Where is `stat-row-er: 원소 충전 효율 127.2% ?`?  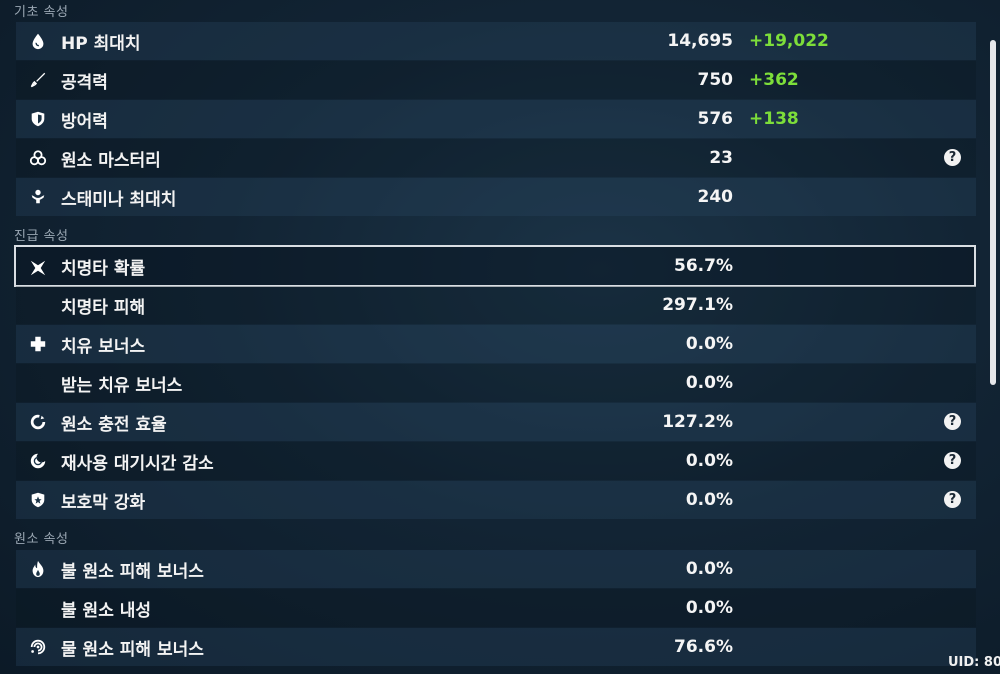
stat-row-er: 원소 충전 효율 127.2% ? is located at coordinates (496, 422).